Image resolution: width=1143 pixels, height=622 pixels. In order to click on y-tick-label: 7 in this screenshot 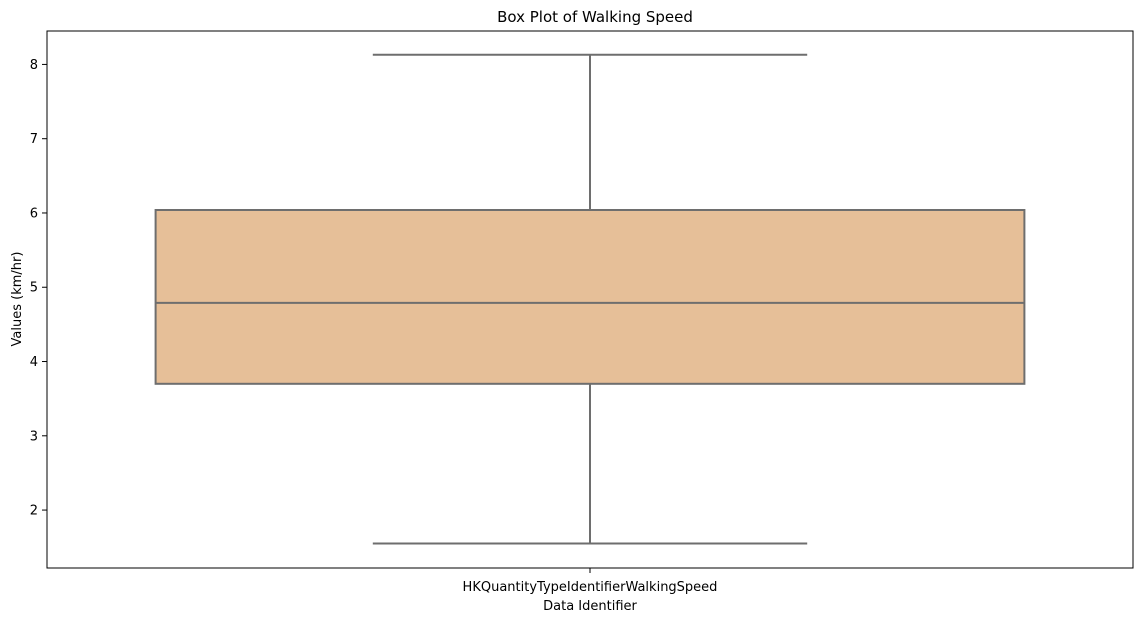, I will do `click(34, 139)`.